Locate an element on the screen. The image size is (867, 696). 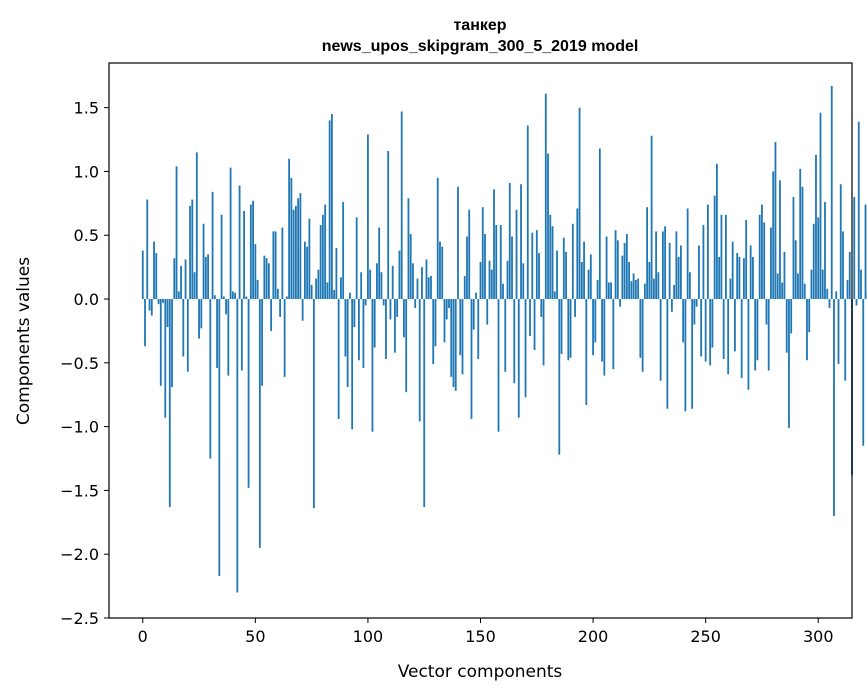
x-axis-label: Vector components is located at coordinates (480, 672).